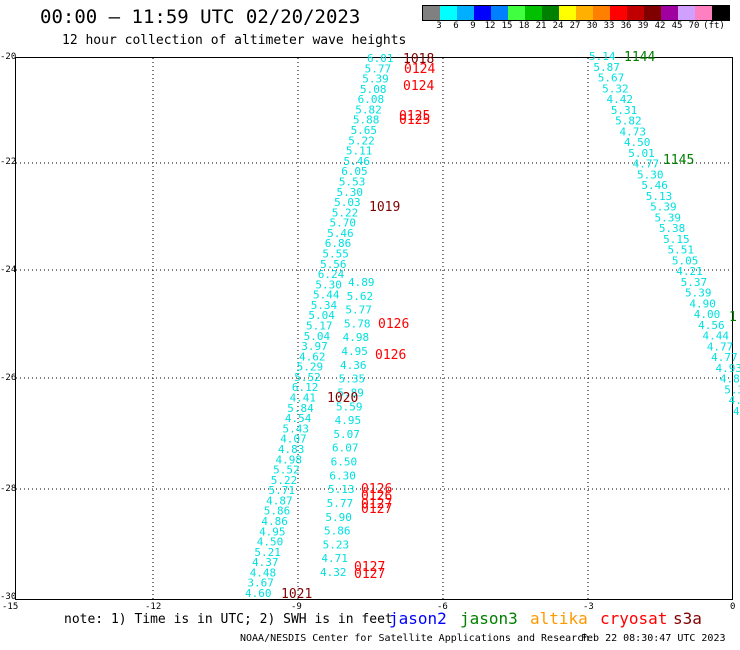 This screenshot has width=740, height=650. Describe the element at coordinates (364, 130) in the screenshot. I see `swh-value: 5.65` at that location.